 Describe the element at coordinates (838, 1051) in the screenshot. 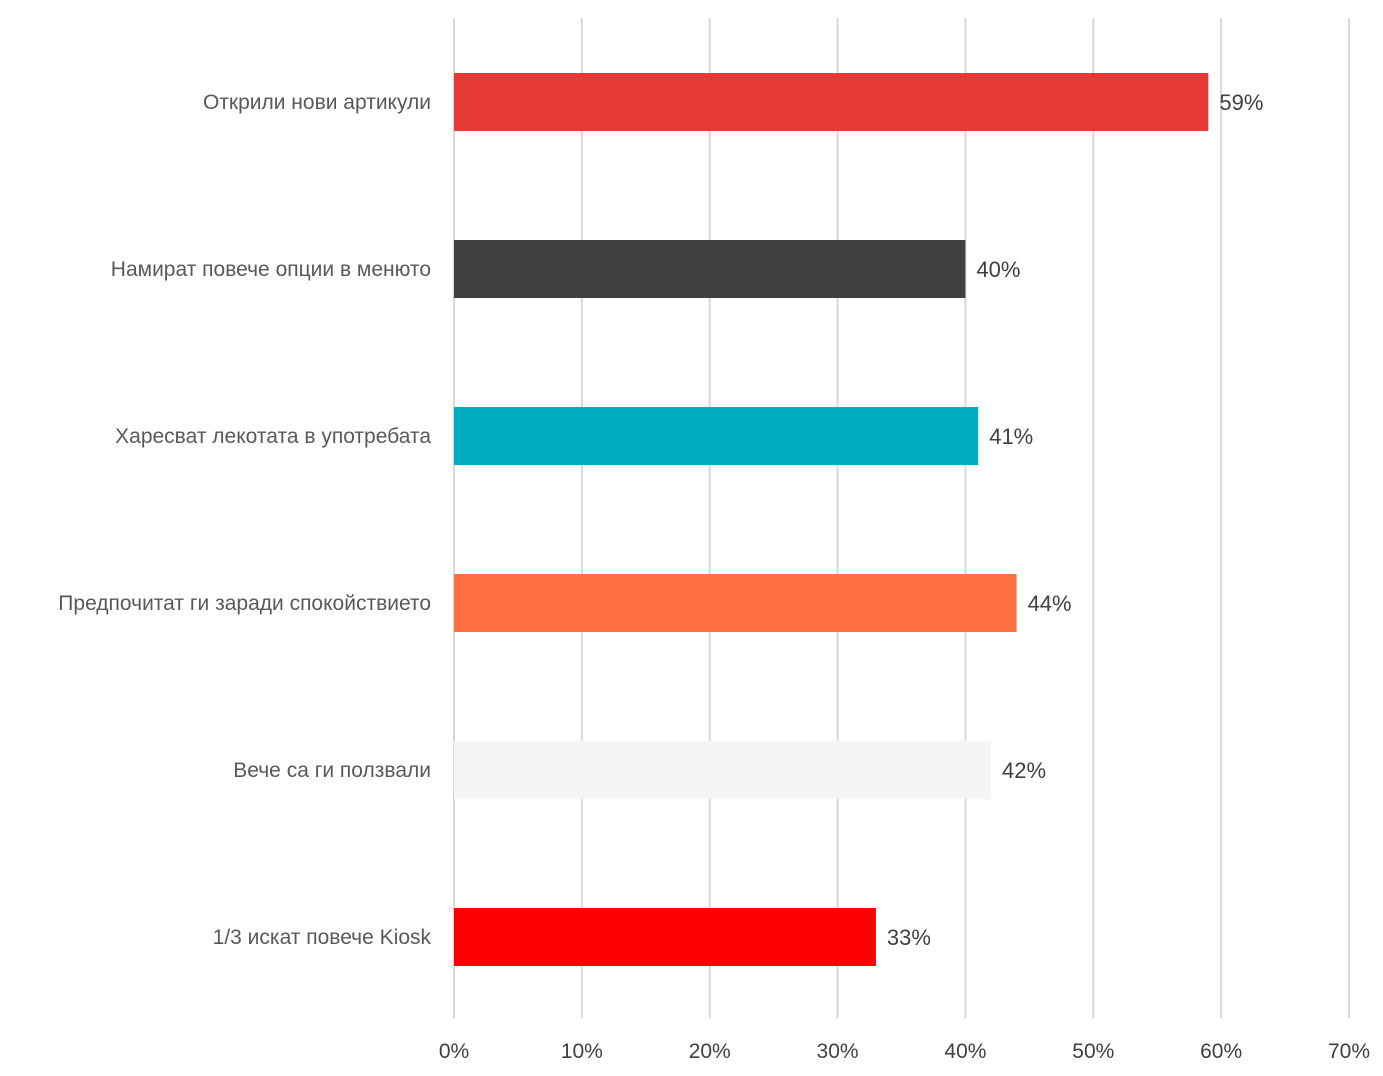

I see `x-tick-label-30: 30%` at that location.